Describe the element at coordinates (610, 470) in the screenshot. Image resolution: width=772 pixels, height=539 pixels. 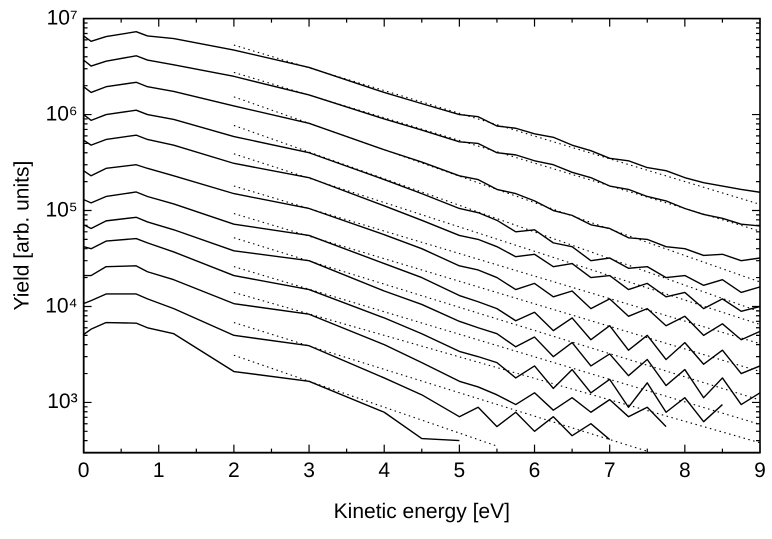
I see `x-tick-label: 7` at that location.